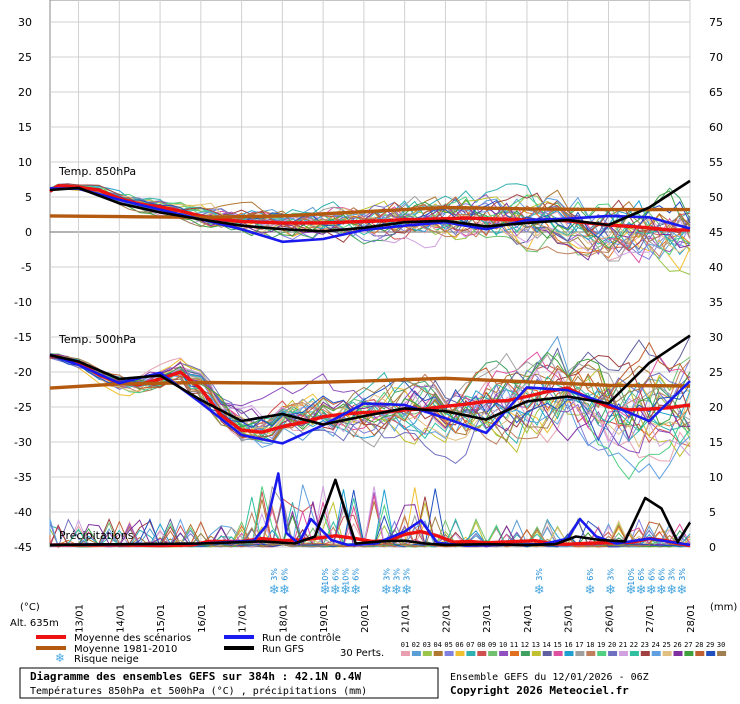 This screenshot has width=740, height=704. Describe the element at coordinates (612, 645) in the screenshot. I see `member-number: 20` at that location.